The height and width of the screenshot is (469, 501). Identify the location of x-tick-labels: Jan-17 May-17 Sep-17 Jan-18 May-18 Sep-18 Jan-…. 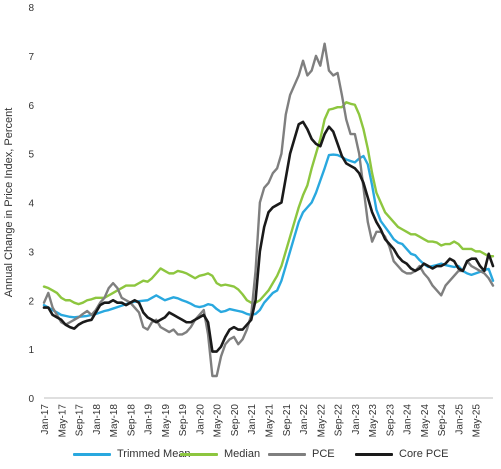
(261, 421).